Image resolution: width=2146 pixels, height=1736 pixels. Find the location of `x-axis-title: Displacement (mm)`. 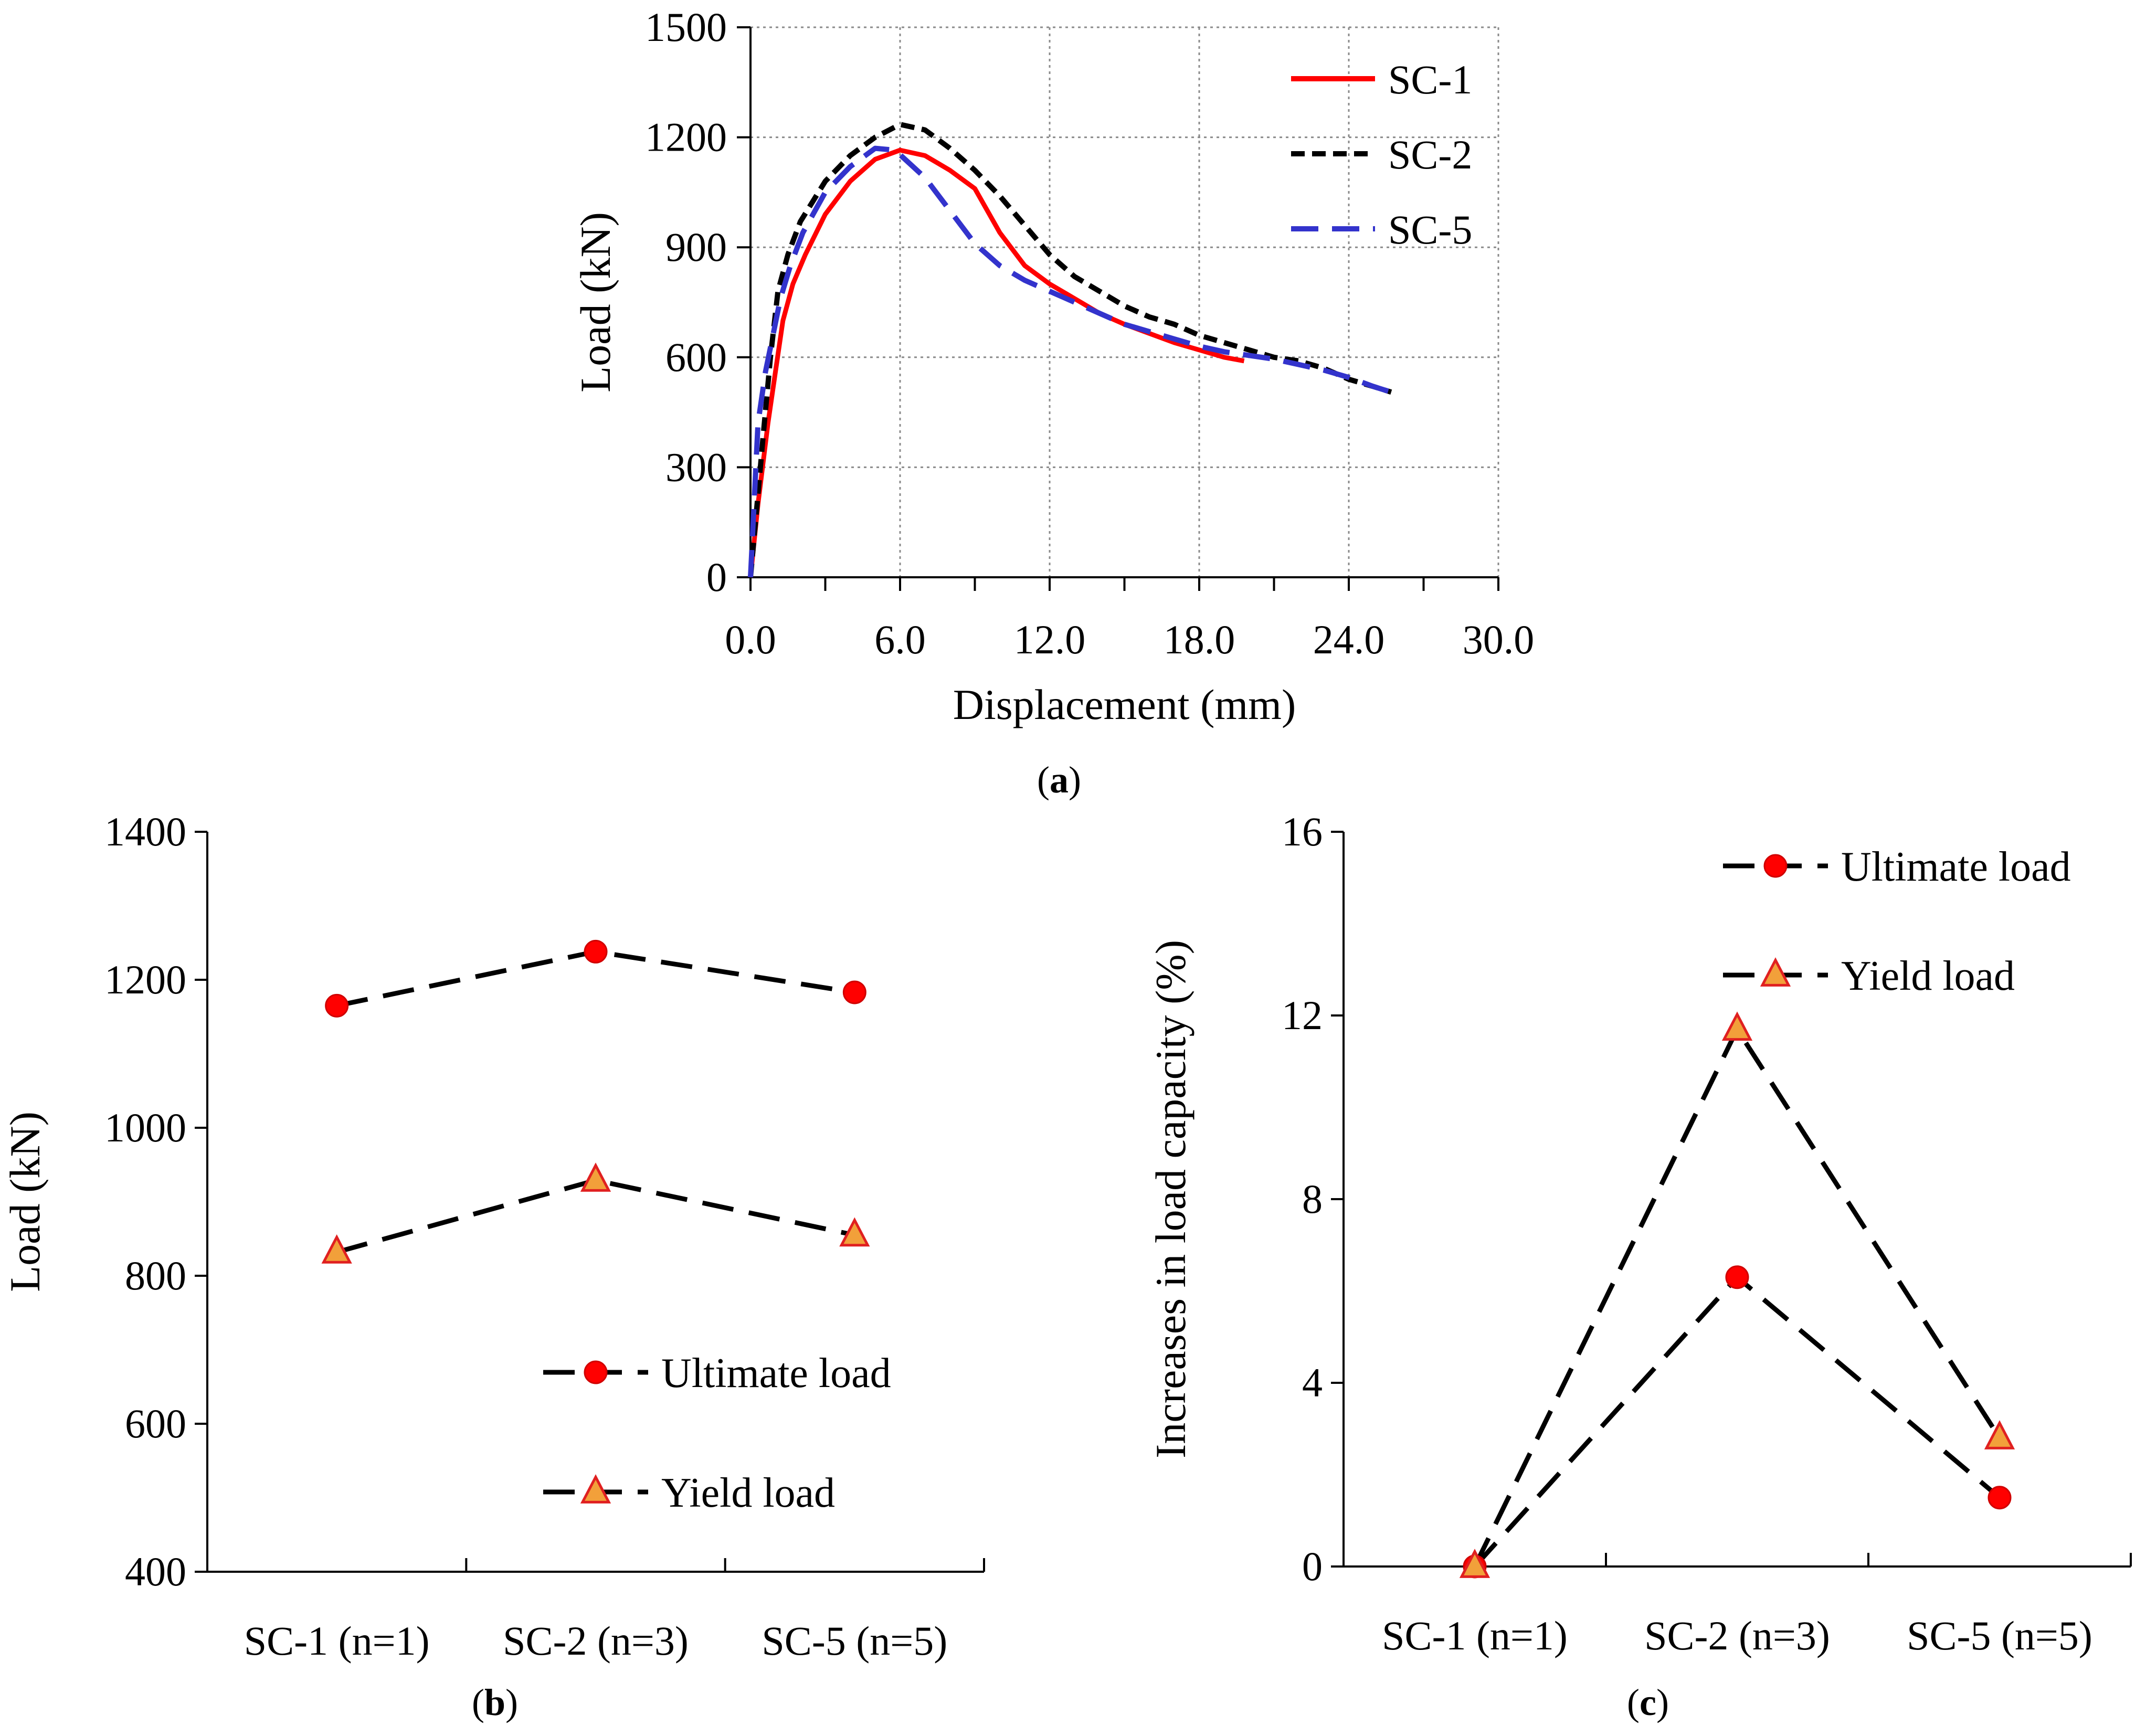

x-axis-title: Displacement (mm) is located at coordinates (1124, 704).